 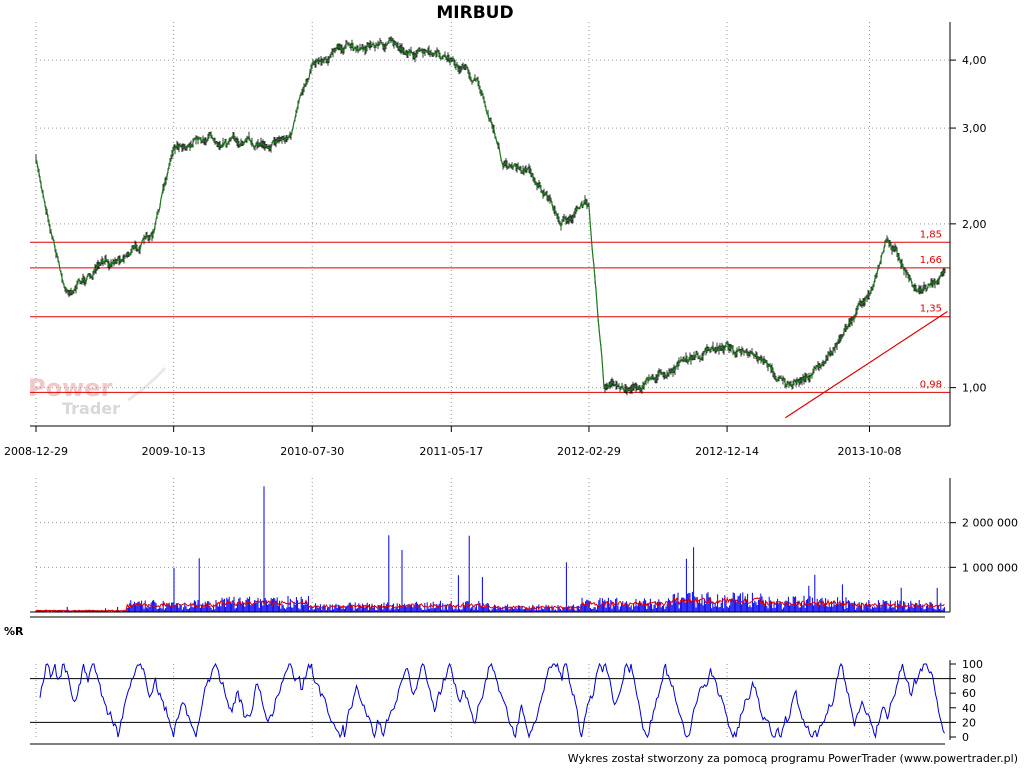 I want to click on level-label: 1,66, so click(x=931, y=260).